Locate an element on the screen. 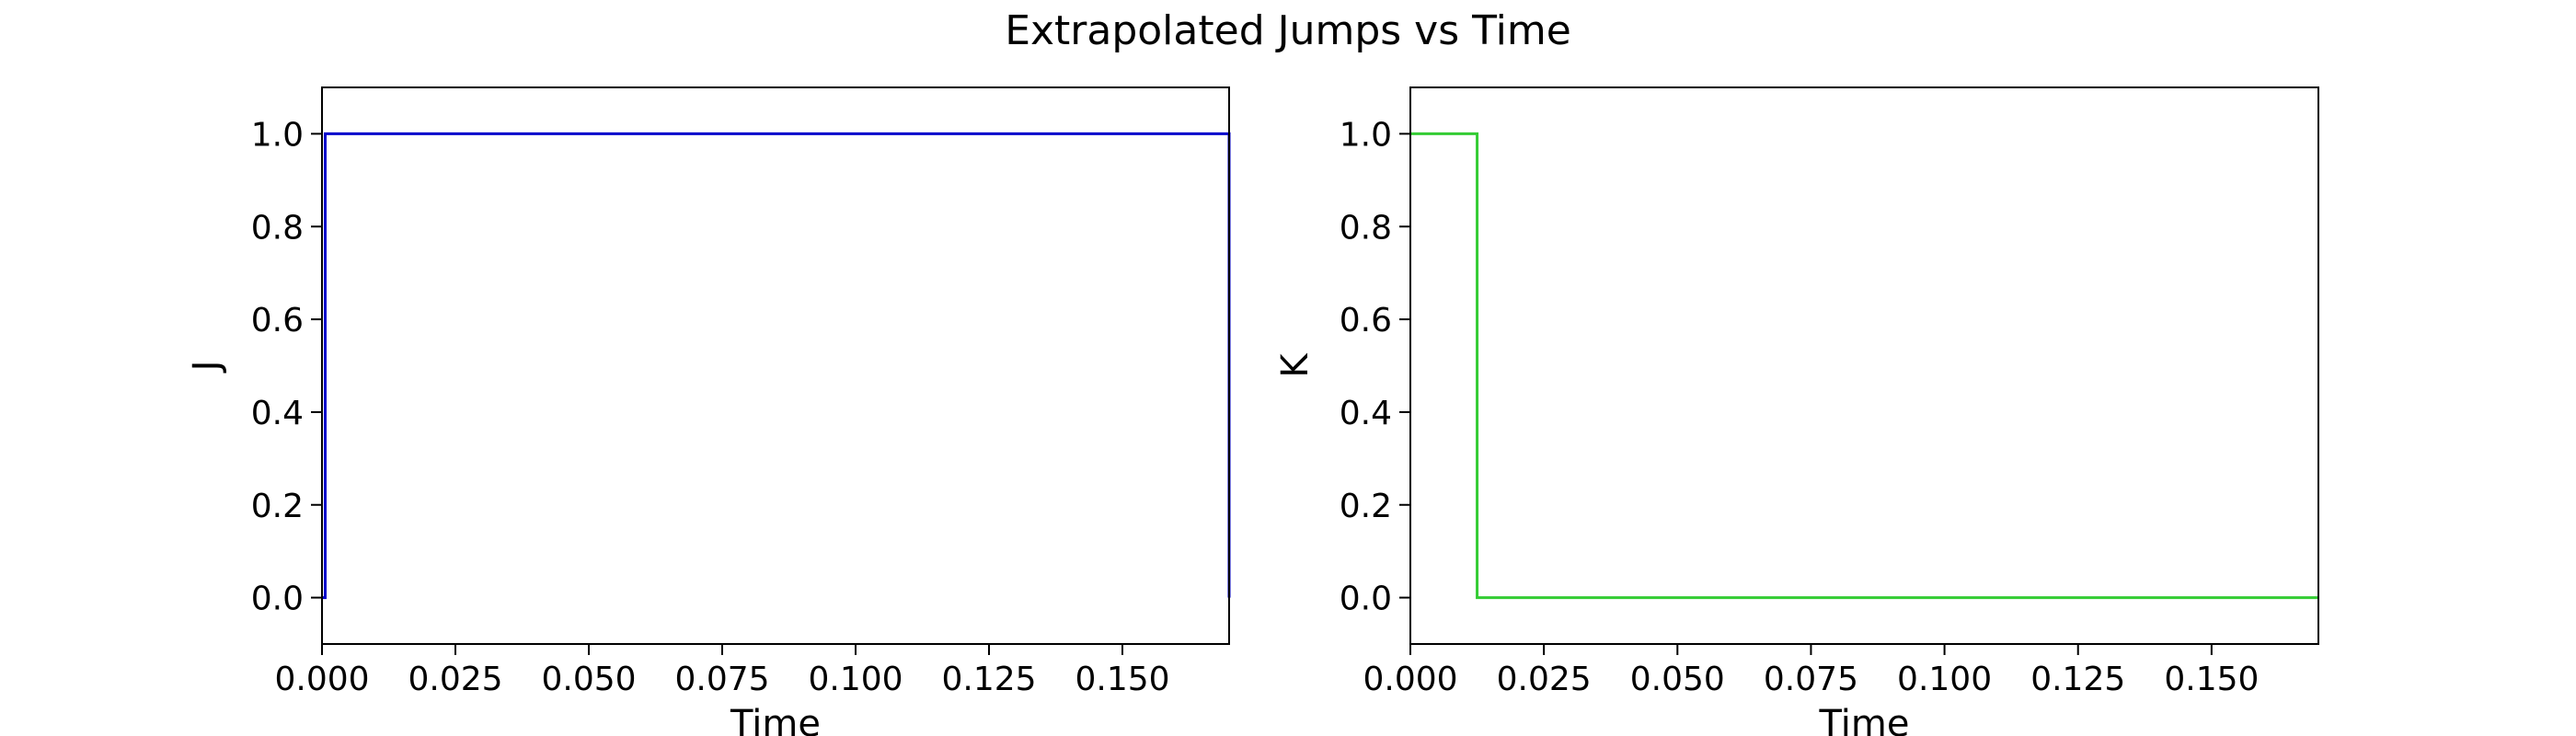 The height and width of the screenshot is (736, 2576). y-axis-label: J is located at coordinates (207, 367).